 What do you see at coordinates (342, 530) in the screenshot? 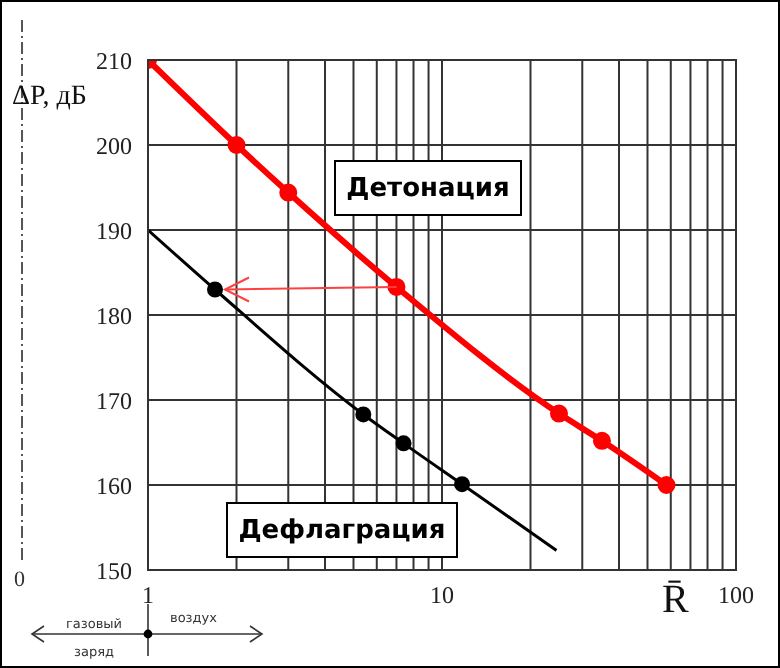
I see `series-label: Дефлаграция` at bounding box center [342, 530].